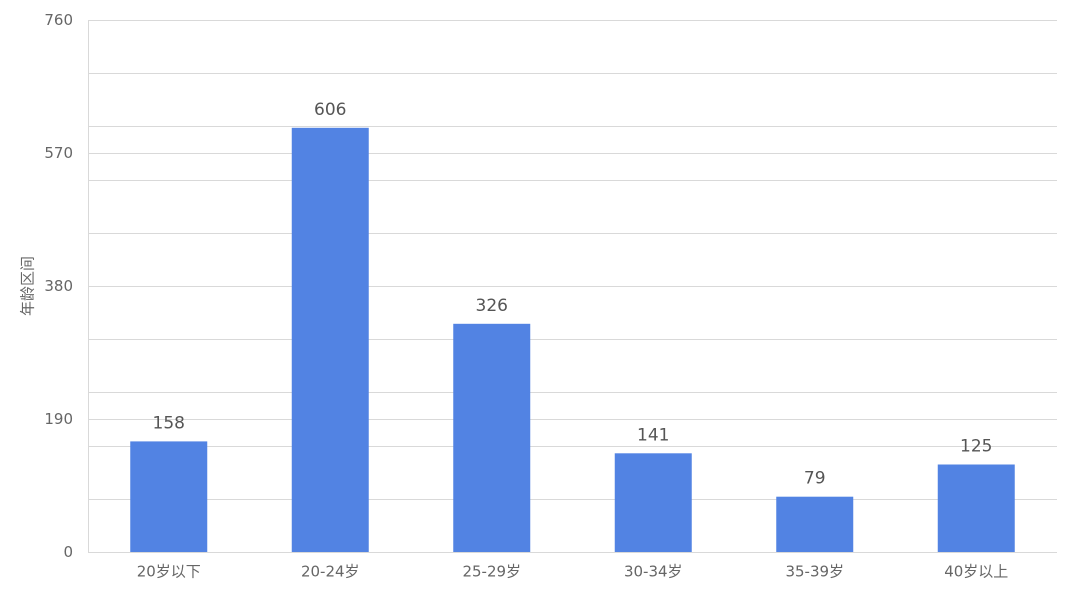  I want to click on x-tick-label: 25-29岁, so click(491, 572).